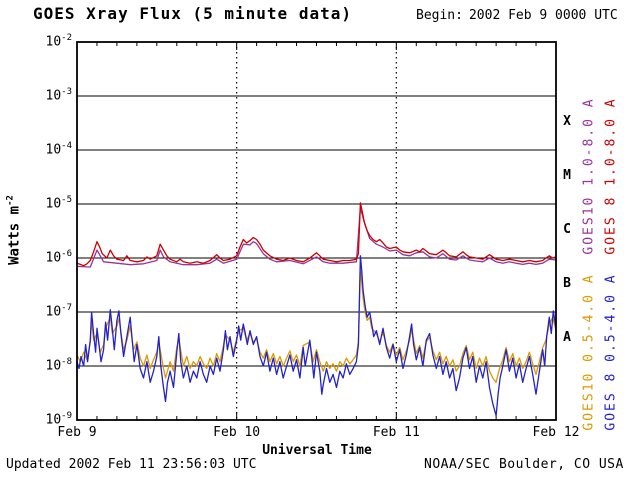  What do you see at coordinates (317, 450) in the screenshot?
I see `x-axis-title: Universal Time` at bounding box center [317, 450].